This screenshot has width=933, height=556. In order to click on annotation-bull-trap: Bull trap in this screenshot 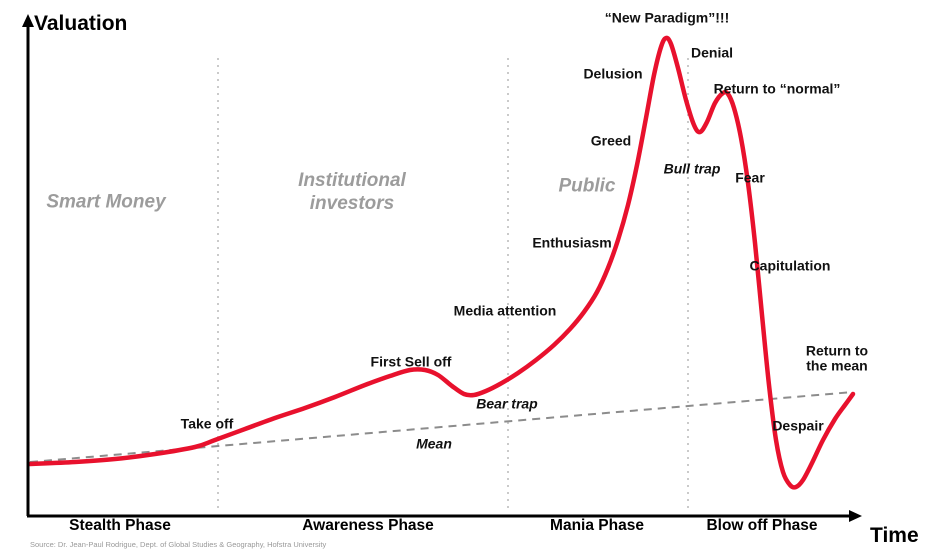, I will do `click(692, 168)`.